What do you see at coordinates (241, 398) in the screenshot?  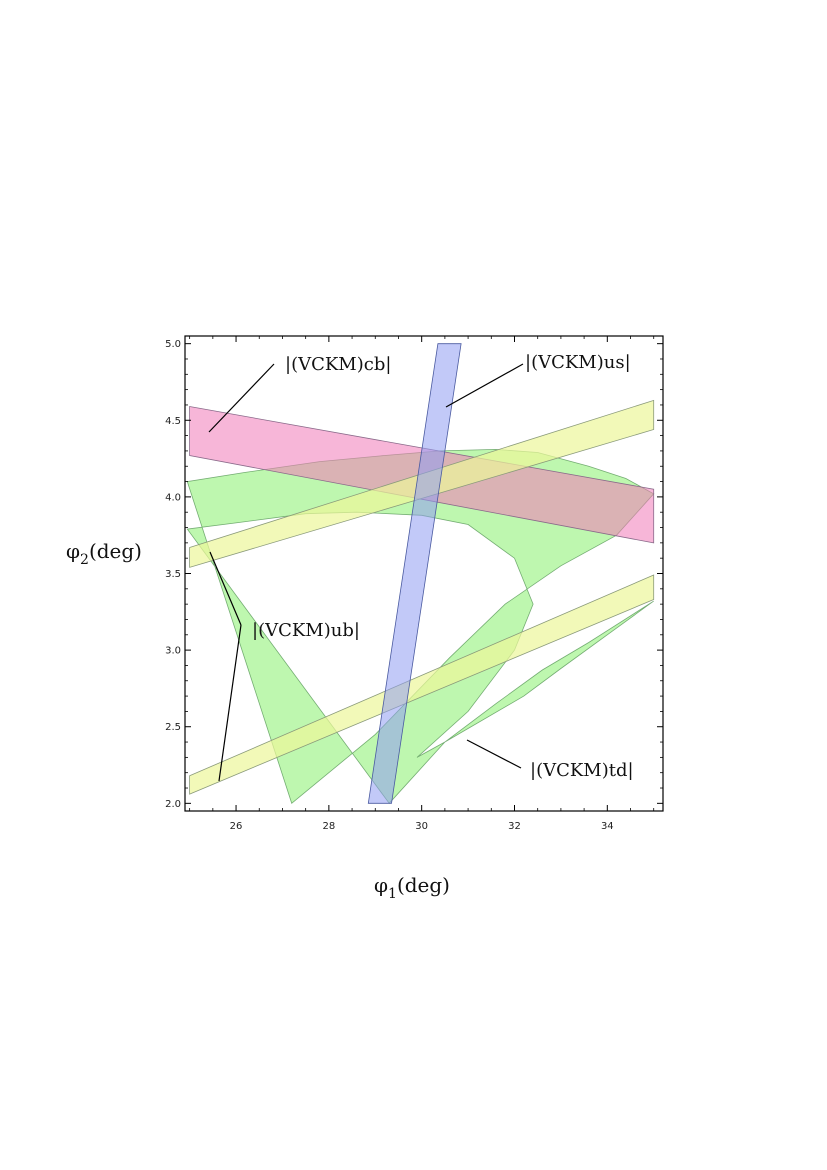 I see `pointer-cb` at bounding box center [241, 398].